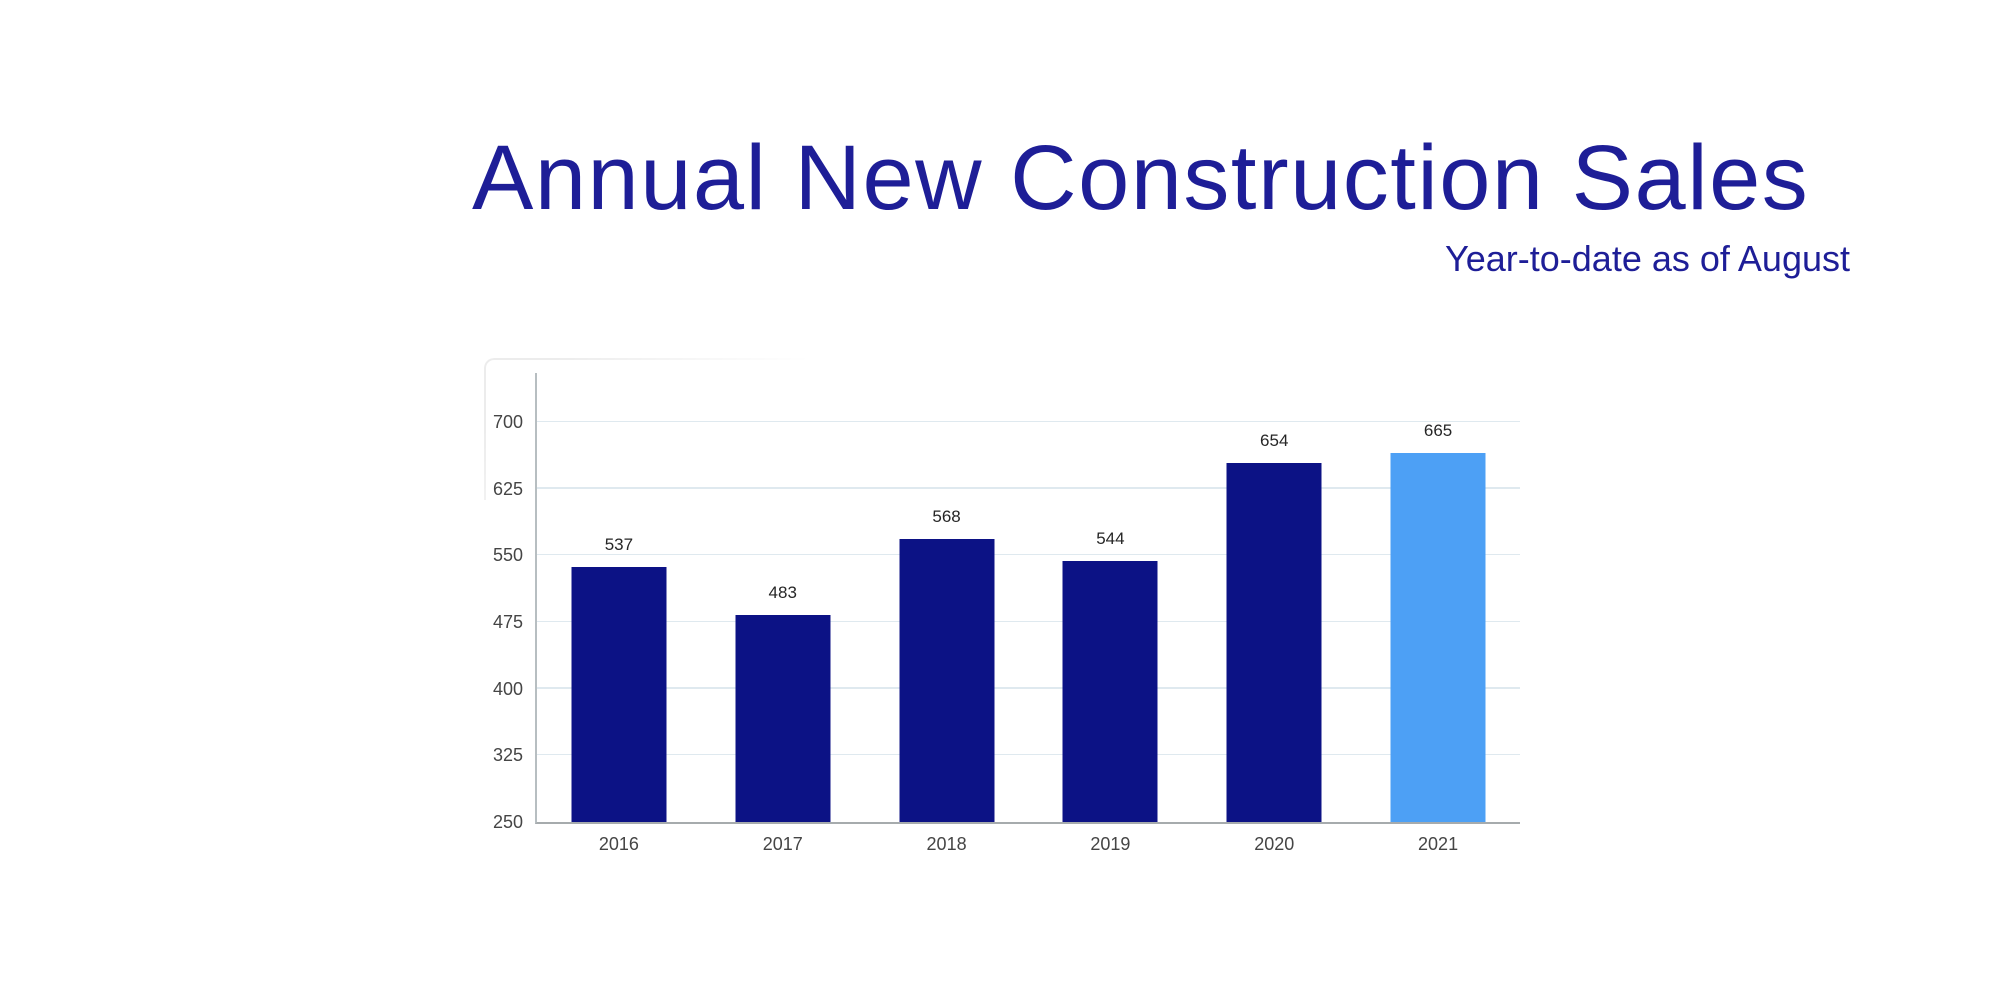 The width and height of the screenshot is (2000, 1000). I want to click on bar-value-label: 537, so click(619, 544).